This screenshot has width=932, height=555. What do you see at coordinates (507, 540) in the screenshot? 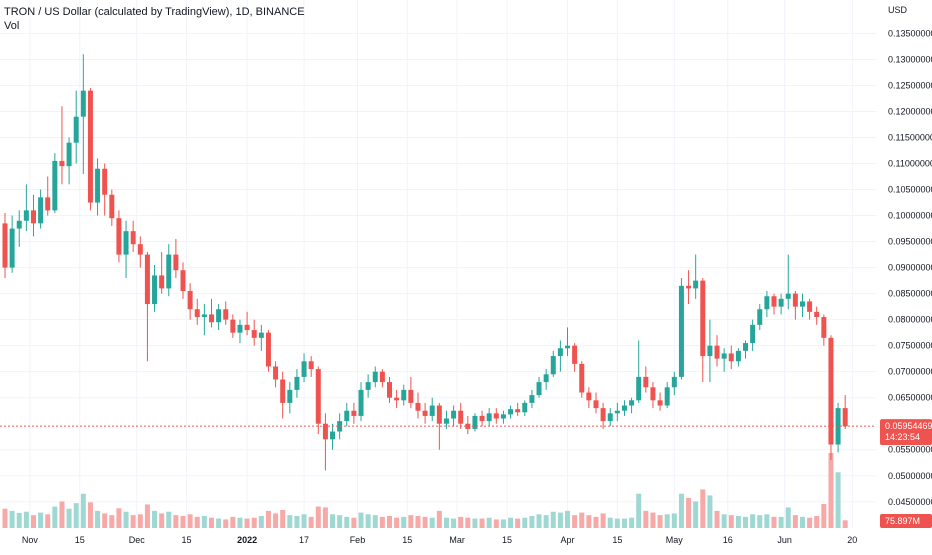
I see `time-tick-label: 15` at bounding box center [507, 540].